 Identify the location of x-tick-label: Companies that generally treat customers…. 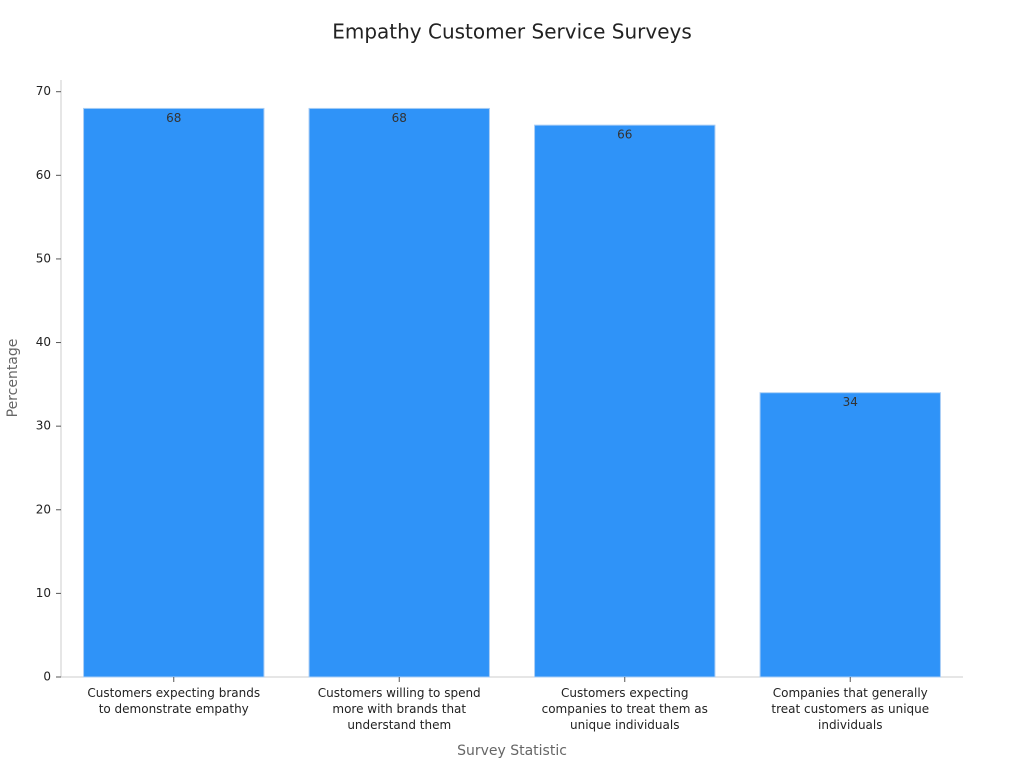
(850, 709).